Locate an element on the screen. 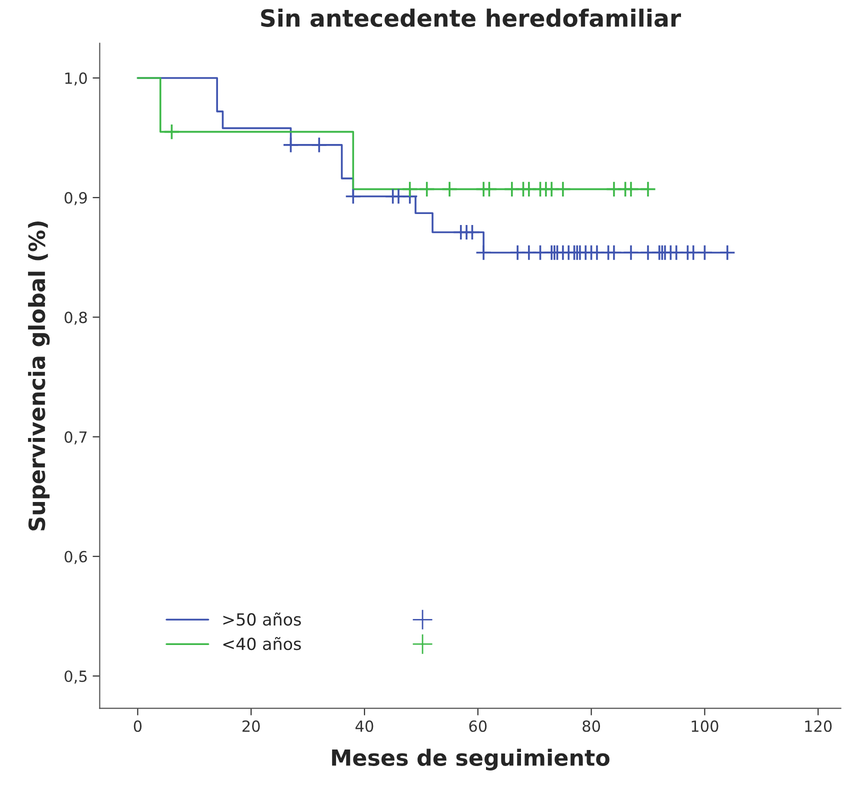 Image resolution: width=845 pixels, height=787 pixels. y-tick-label: 0,6 is located at coordinates (75, 557).